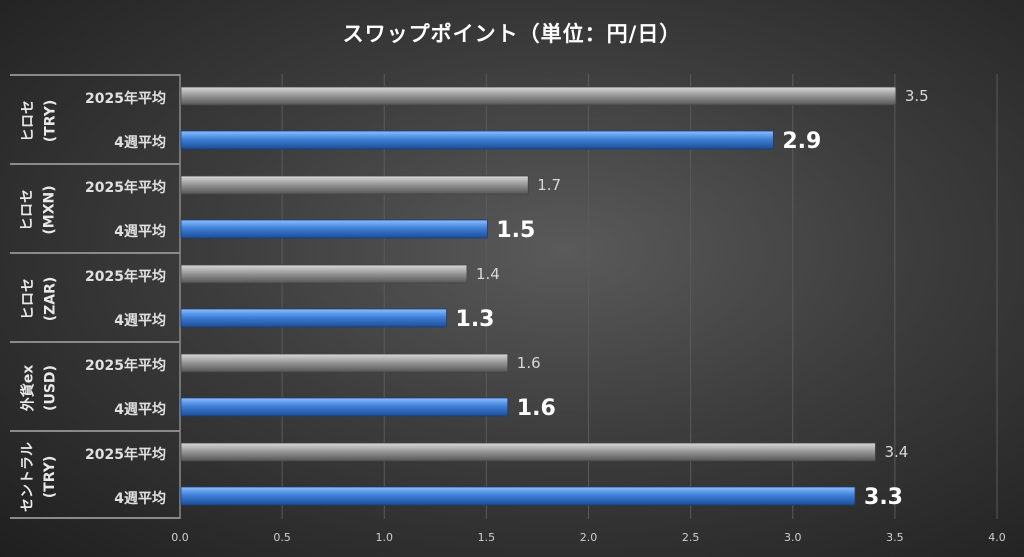 This screenshot has width=1024, height=557. I want to click on group-2: ヒロセ (ZAR) 2025年平均 4週平均, so click(95, 296).